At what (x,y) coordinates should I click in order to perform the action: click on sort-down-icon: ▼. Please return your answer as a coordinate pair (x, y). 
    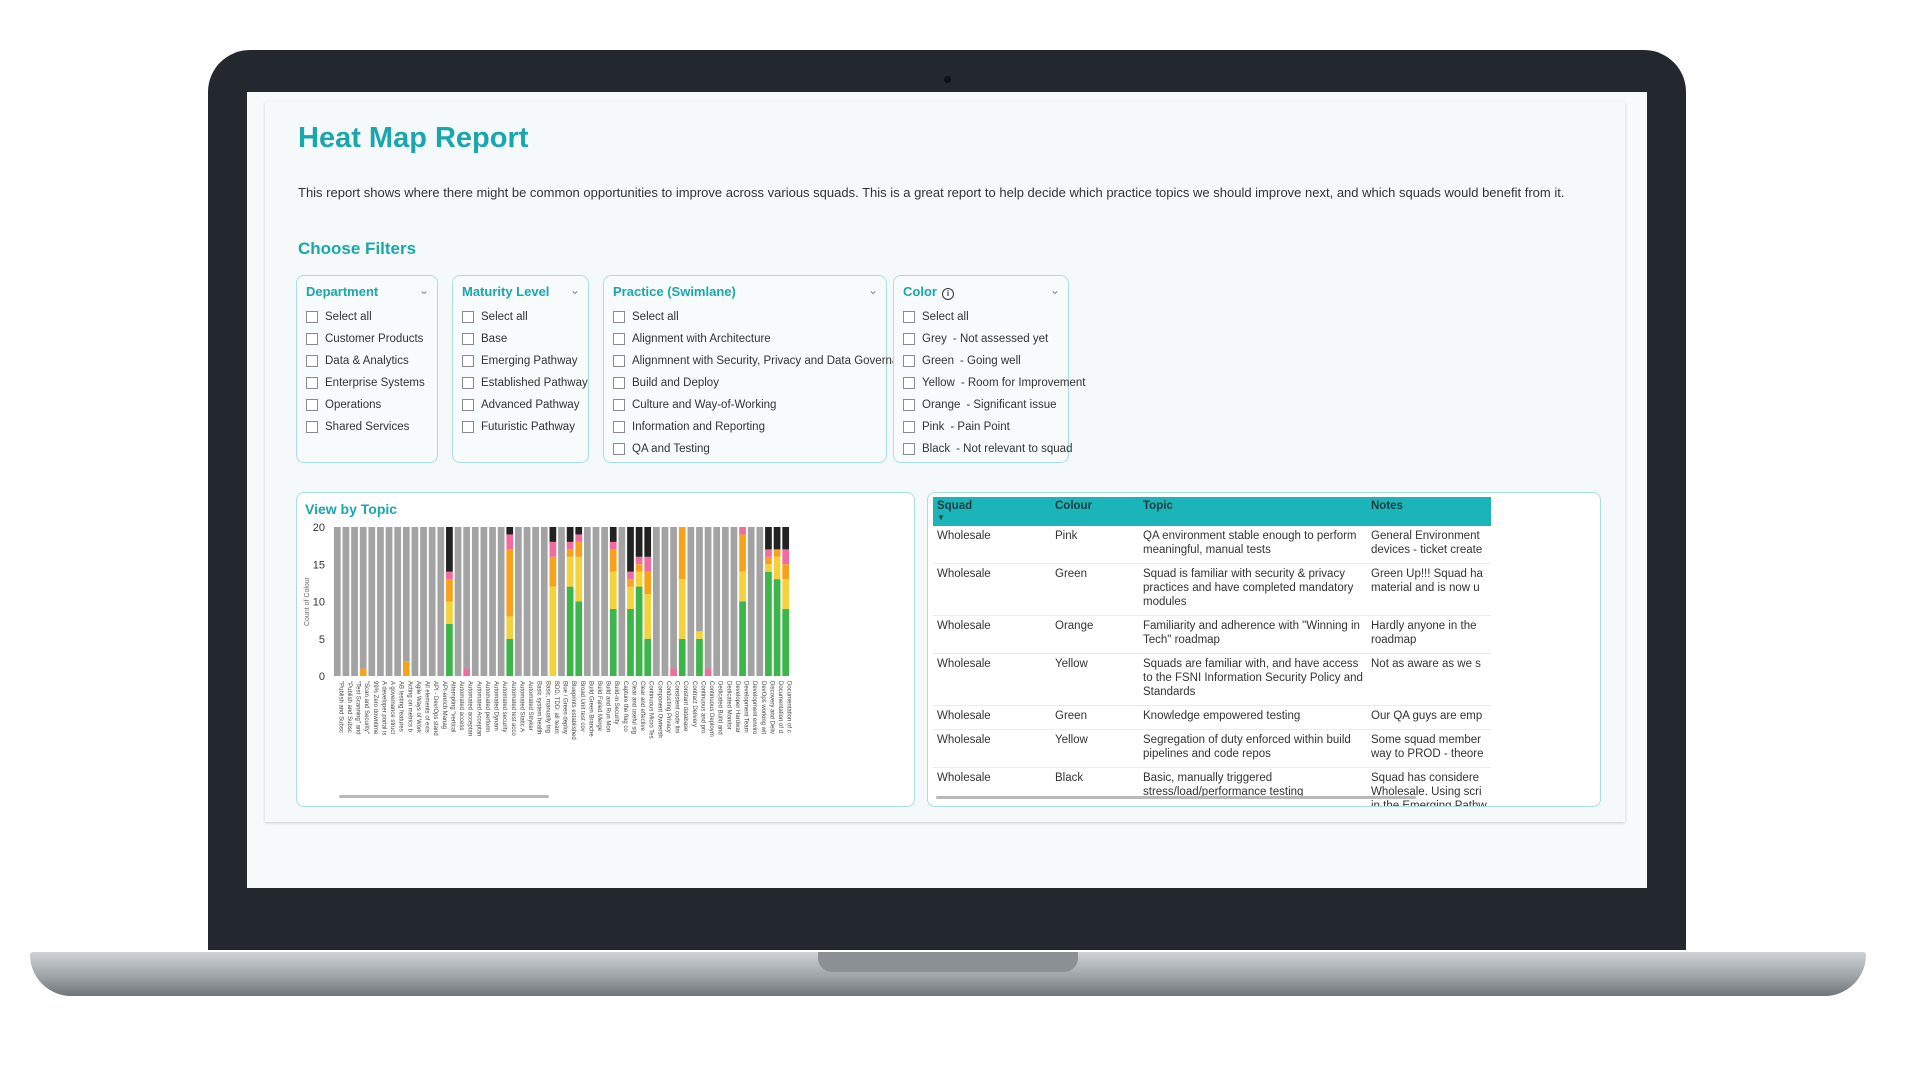
    Looking at the image, I should click on (941, 517).